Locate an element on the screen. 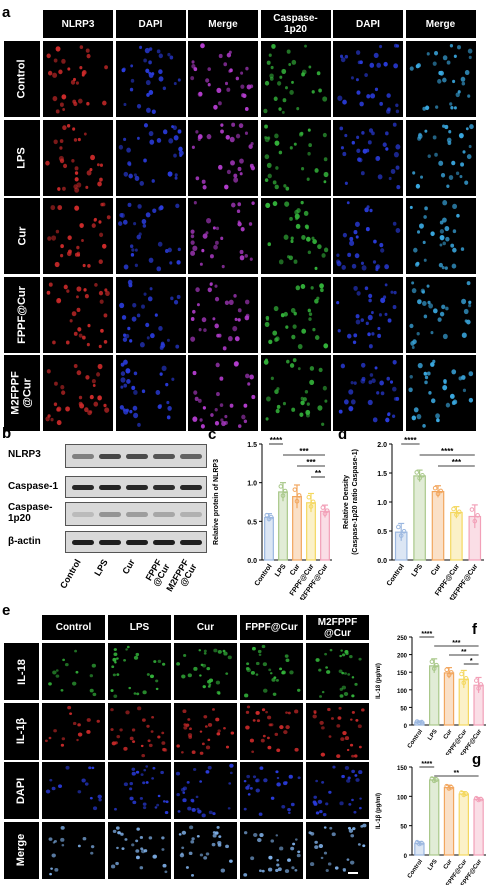 Image resolution: width=500 pixels, height=890 pixels. panel-e-micrograph is located at coordinates (139, 850).